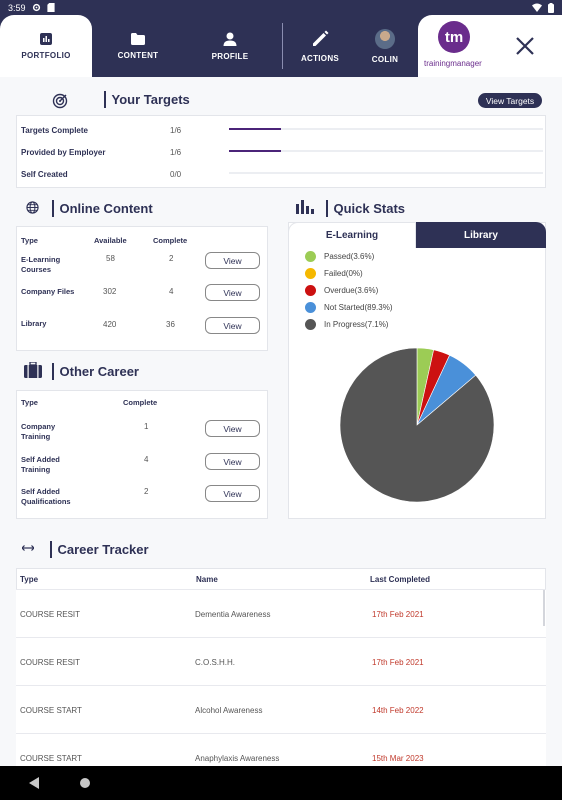  What do you see at coordinates (365, 208) in the screenshot?
I see `section-title-quick-stats: Quick Stats` at bounding box center [365, 208].